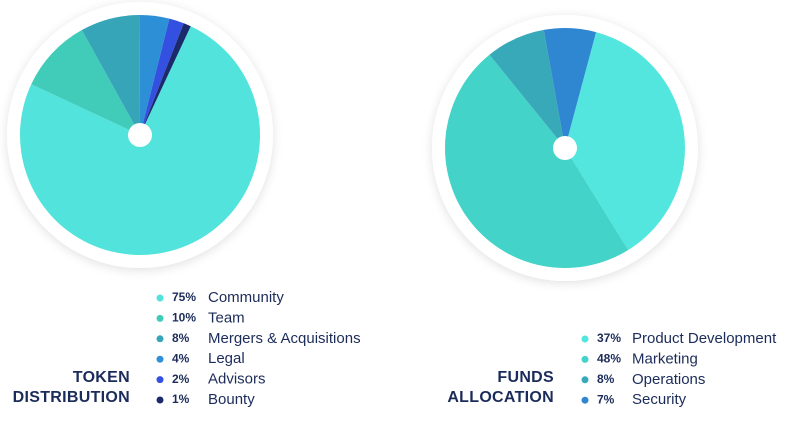  What do you see at coordinates (284, 338) in the screenshot?
I see `legend-label: Mergers & Acquisitions` at bounding box center [284, 338].